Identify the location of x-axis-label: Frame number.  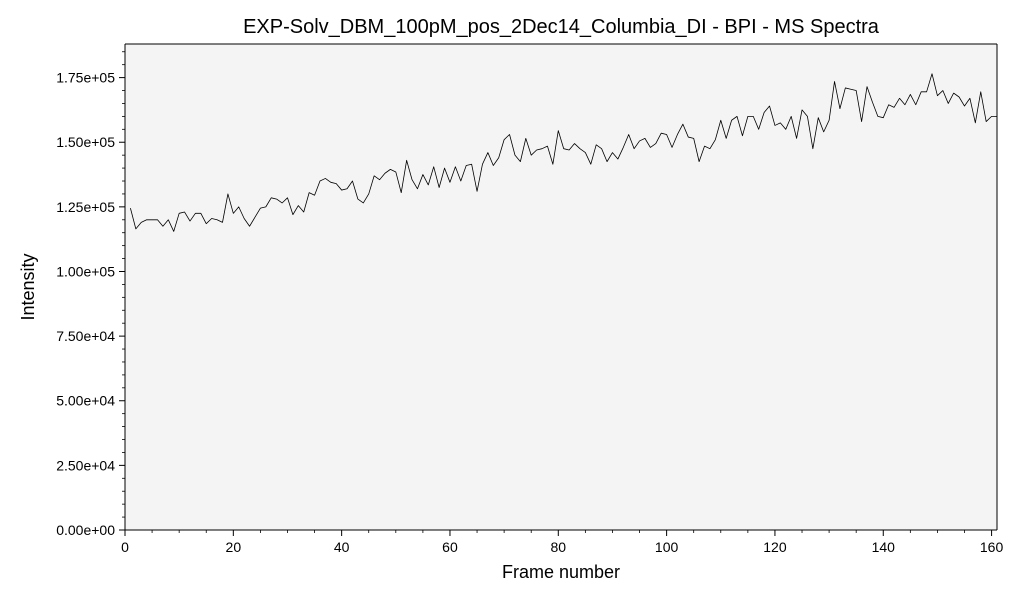
(561, 572).